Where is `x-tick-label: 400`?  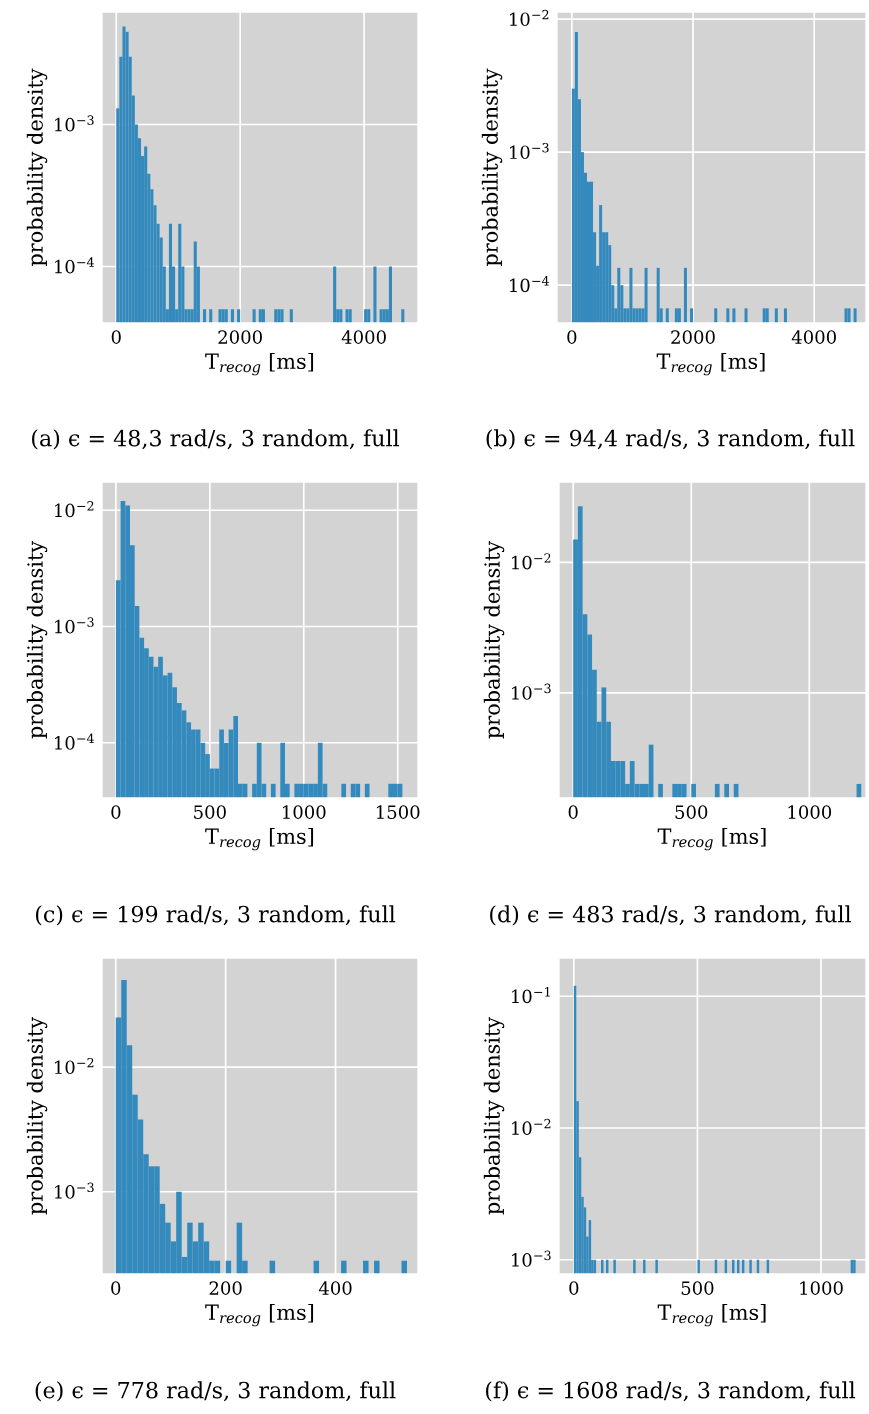 x-tick-label: 400 is located at coordinates (335, 1288).